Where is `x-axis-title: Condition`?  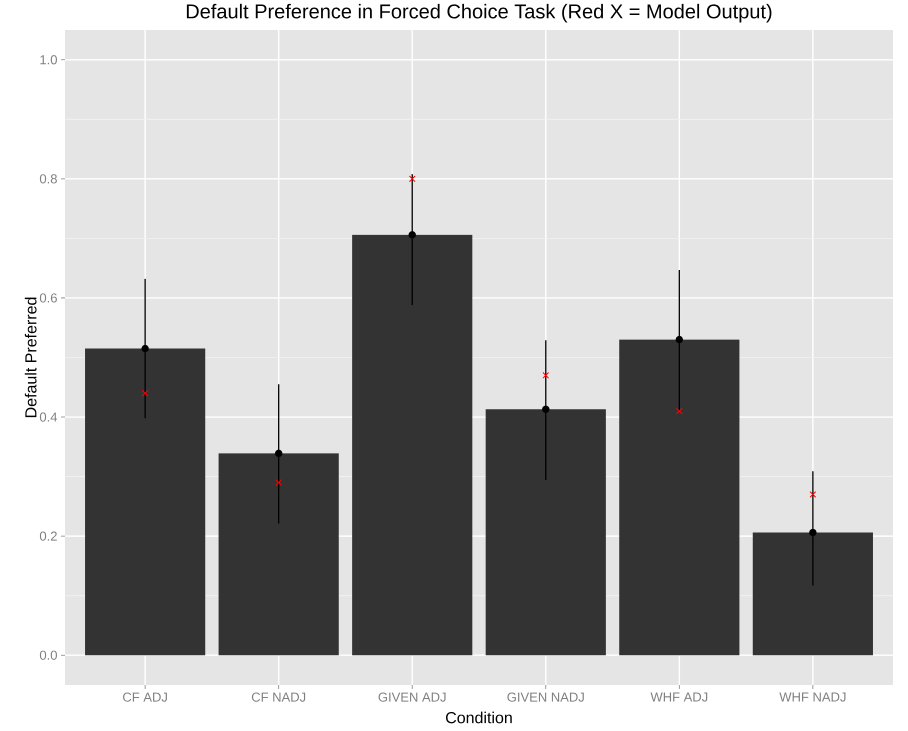
x-axis-title: Condition is located at coordinates (479, 718).